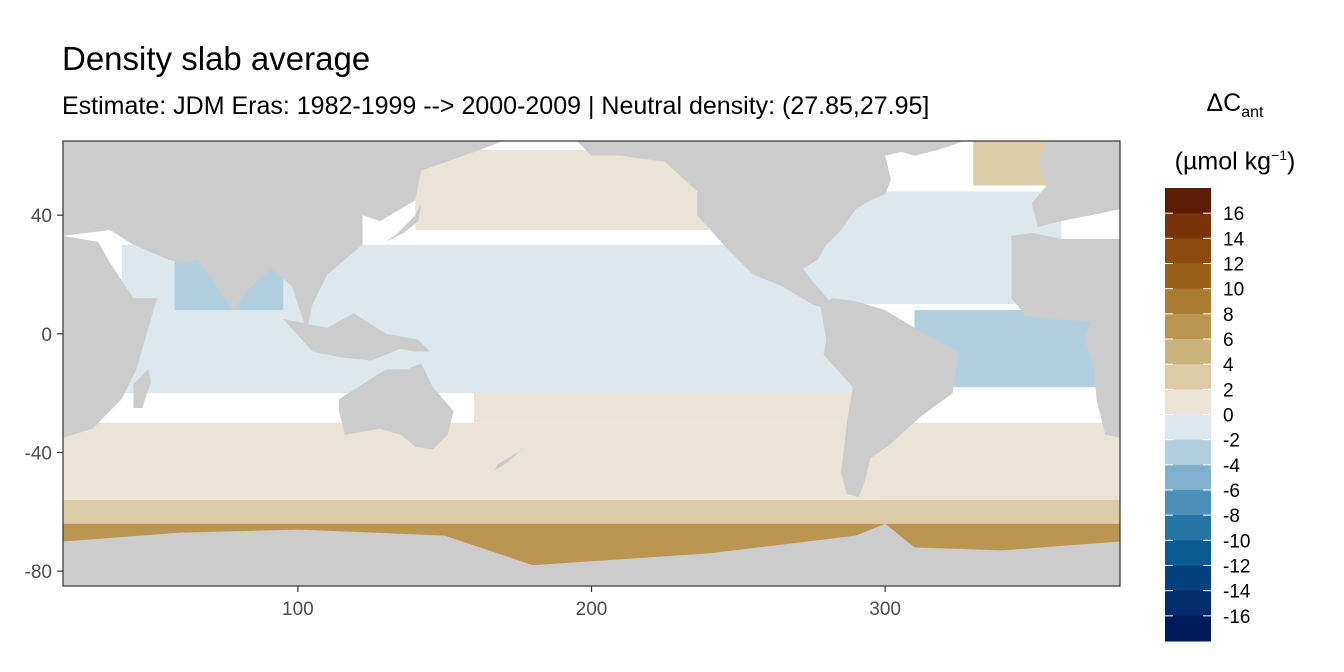  Describe the element at coordinates (1252, 112) in the screenshot. I see `legend-title-sub: ant` at that location.